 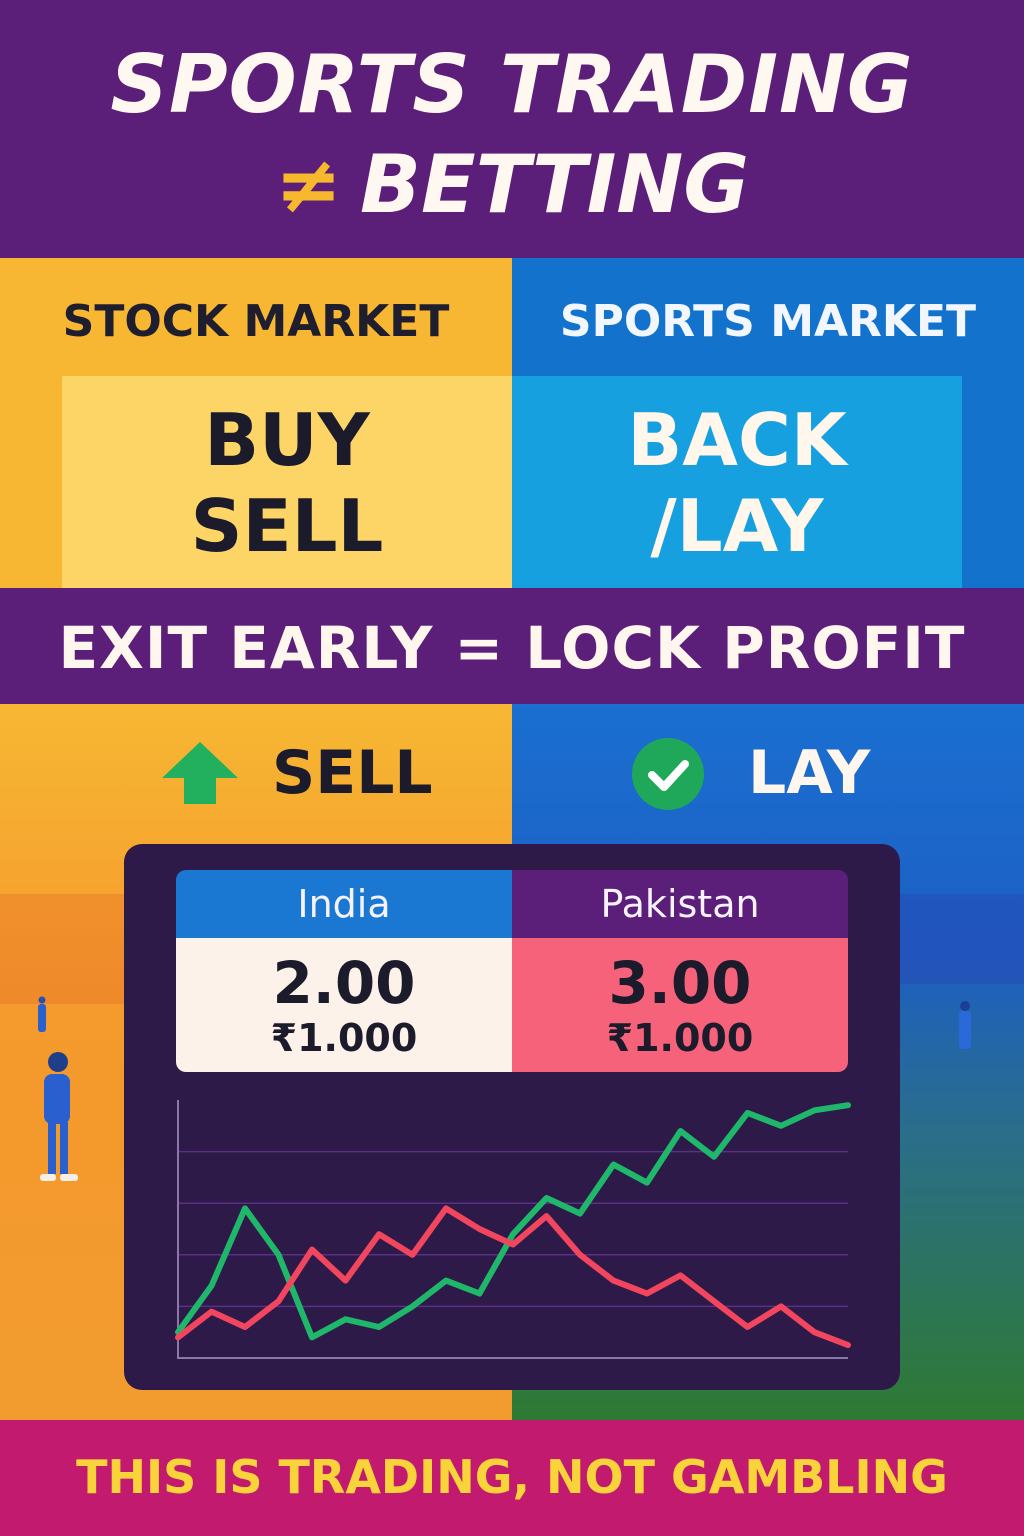 I want to click on chart-axes, so click(x=512, y=1229).